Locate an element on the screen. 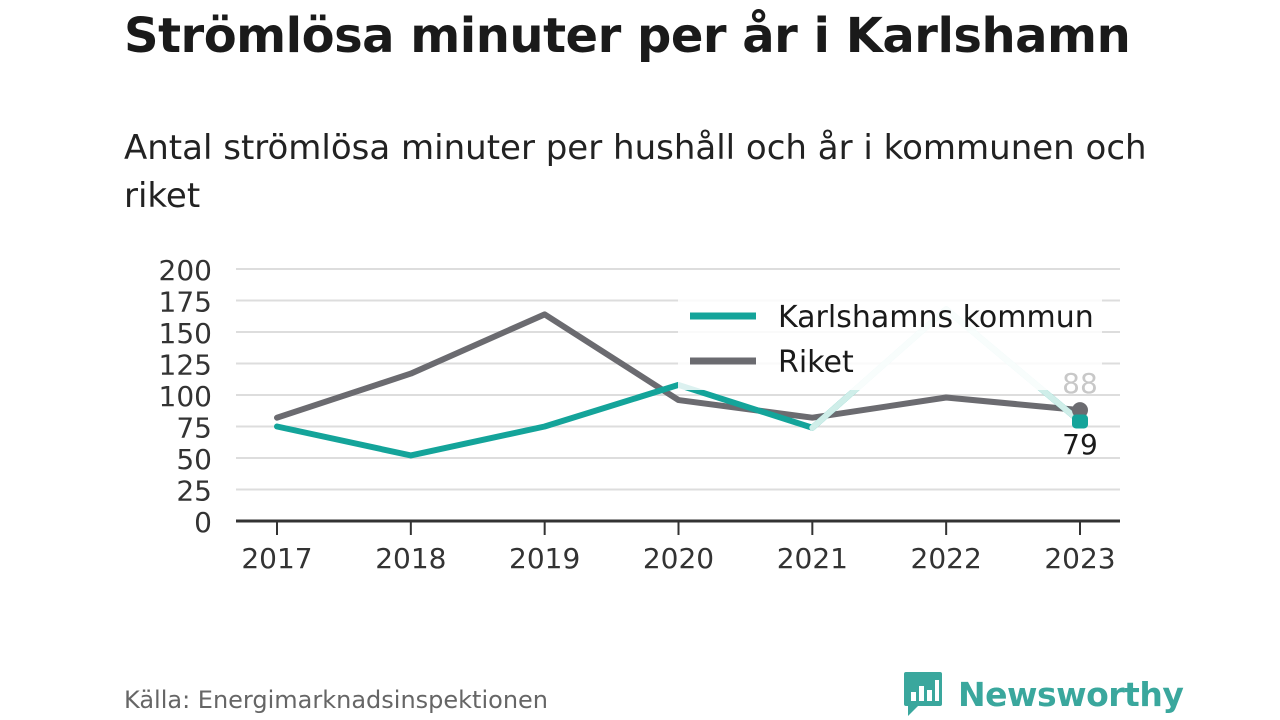 Image resolution: width=1280 pixels, height=720 pixels. legend-background is located at coordinates (890, 343).